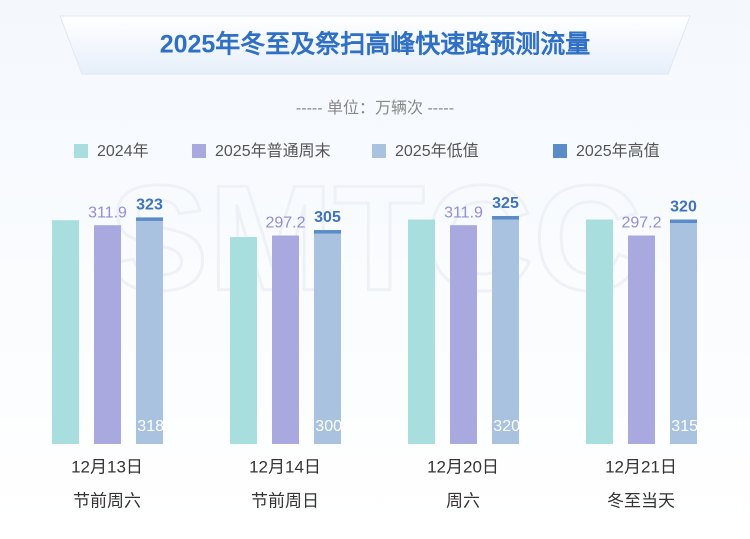 The image size is (750, 539). What do you see at coordinates (375, 108) in the screenshot?
I see `chart-subtitle: ----- 单位：万辆次 -----` at bounding box center [375, 108].